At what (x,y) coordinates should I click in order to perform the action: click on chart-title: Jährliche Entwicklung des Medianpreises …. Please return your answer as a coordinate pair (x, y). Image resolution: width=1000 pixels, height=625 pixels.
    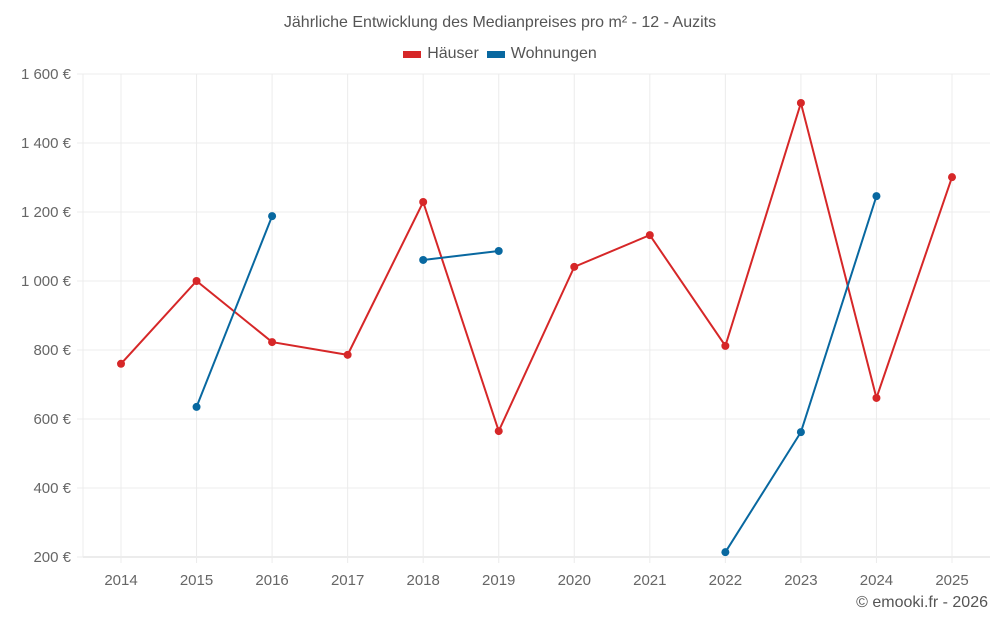
    Looking at the image, I should click on (500, 22).